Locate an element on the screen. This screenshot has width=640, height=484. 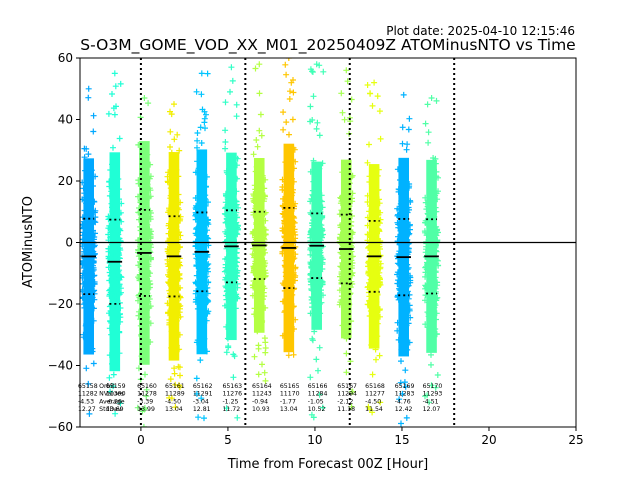
stats-row-label: Orbit is located at coordinates (107, 386).